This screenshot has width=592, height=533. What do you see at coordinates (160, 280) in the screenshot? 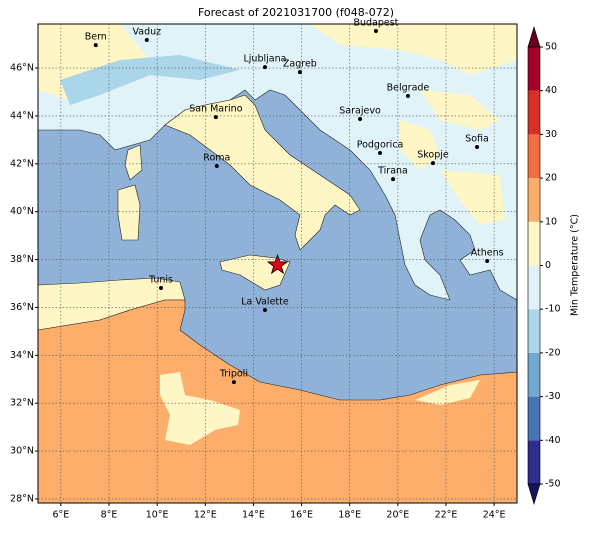
I see `city-label: Tunis` at bounding box center [160, 280].